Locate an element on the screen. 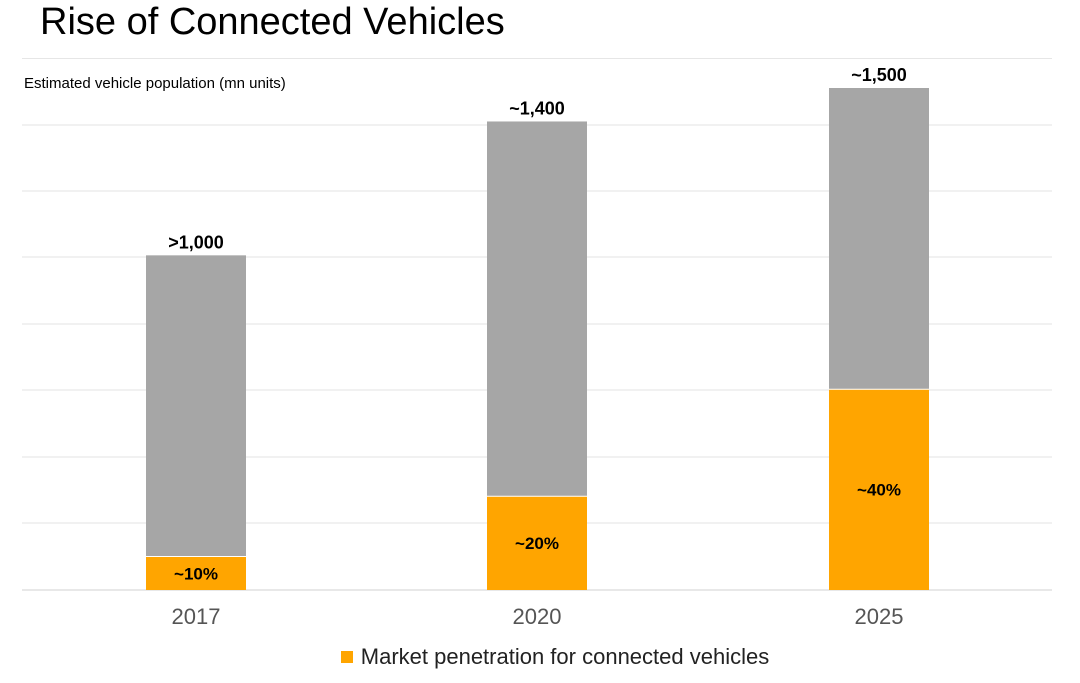  bar-penetration-2025 is located at coordinates (879, 489).